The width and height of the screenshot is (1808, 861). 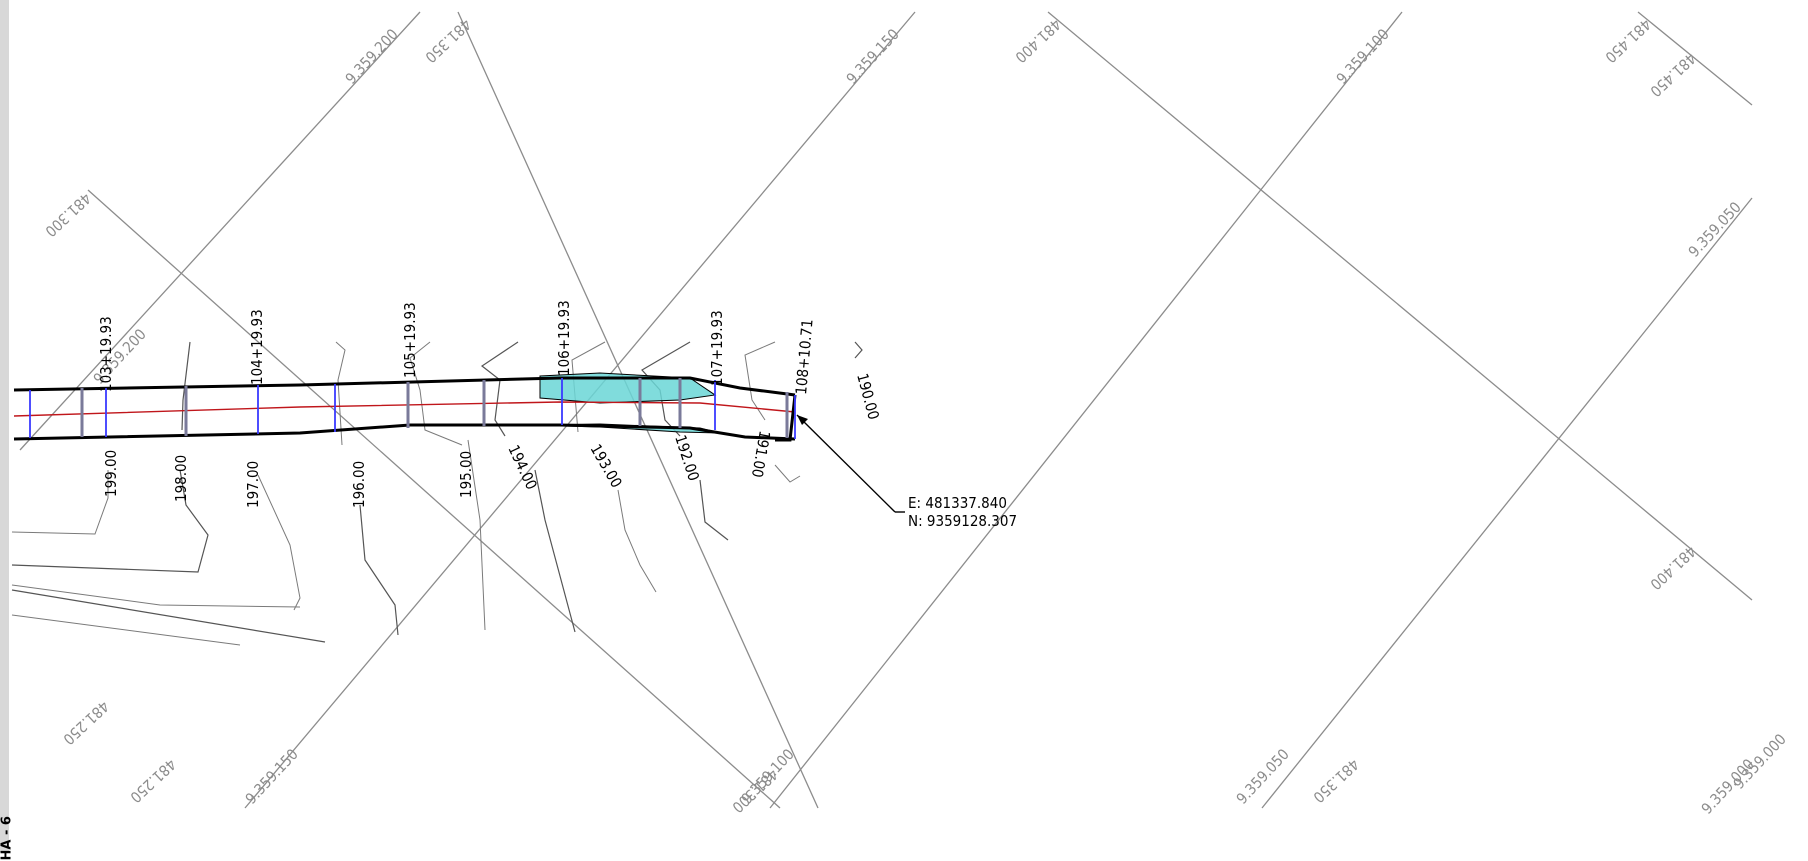 What do you see at coordinates (404, 432) in the screenshot?
I see `road-edge-bottom` at bounding box center [404, 432].